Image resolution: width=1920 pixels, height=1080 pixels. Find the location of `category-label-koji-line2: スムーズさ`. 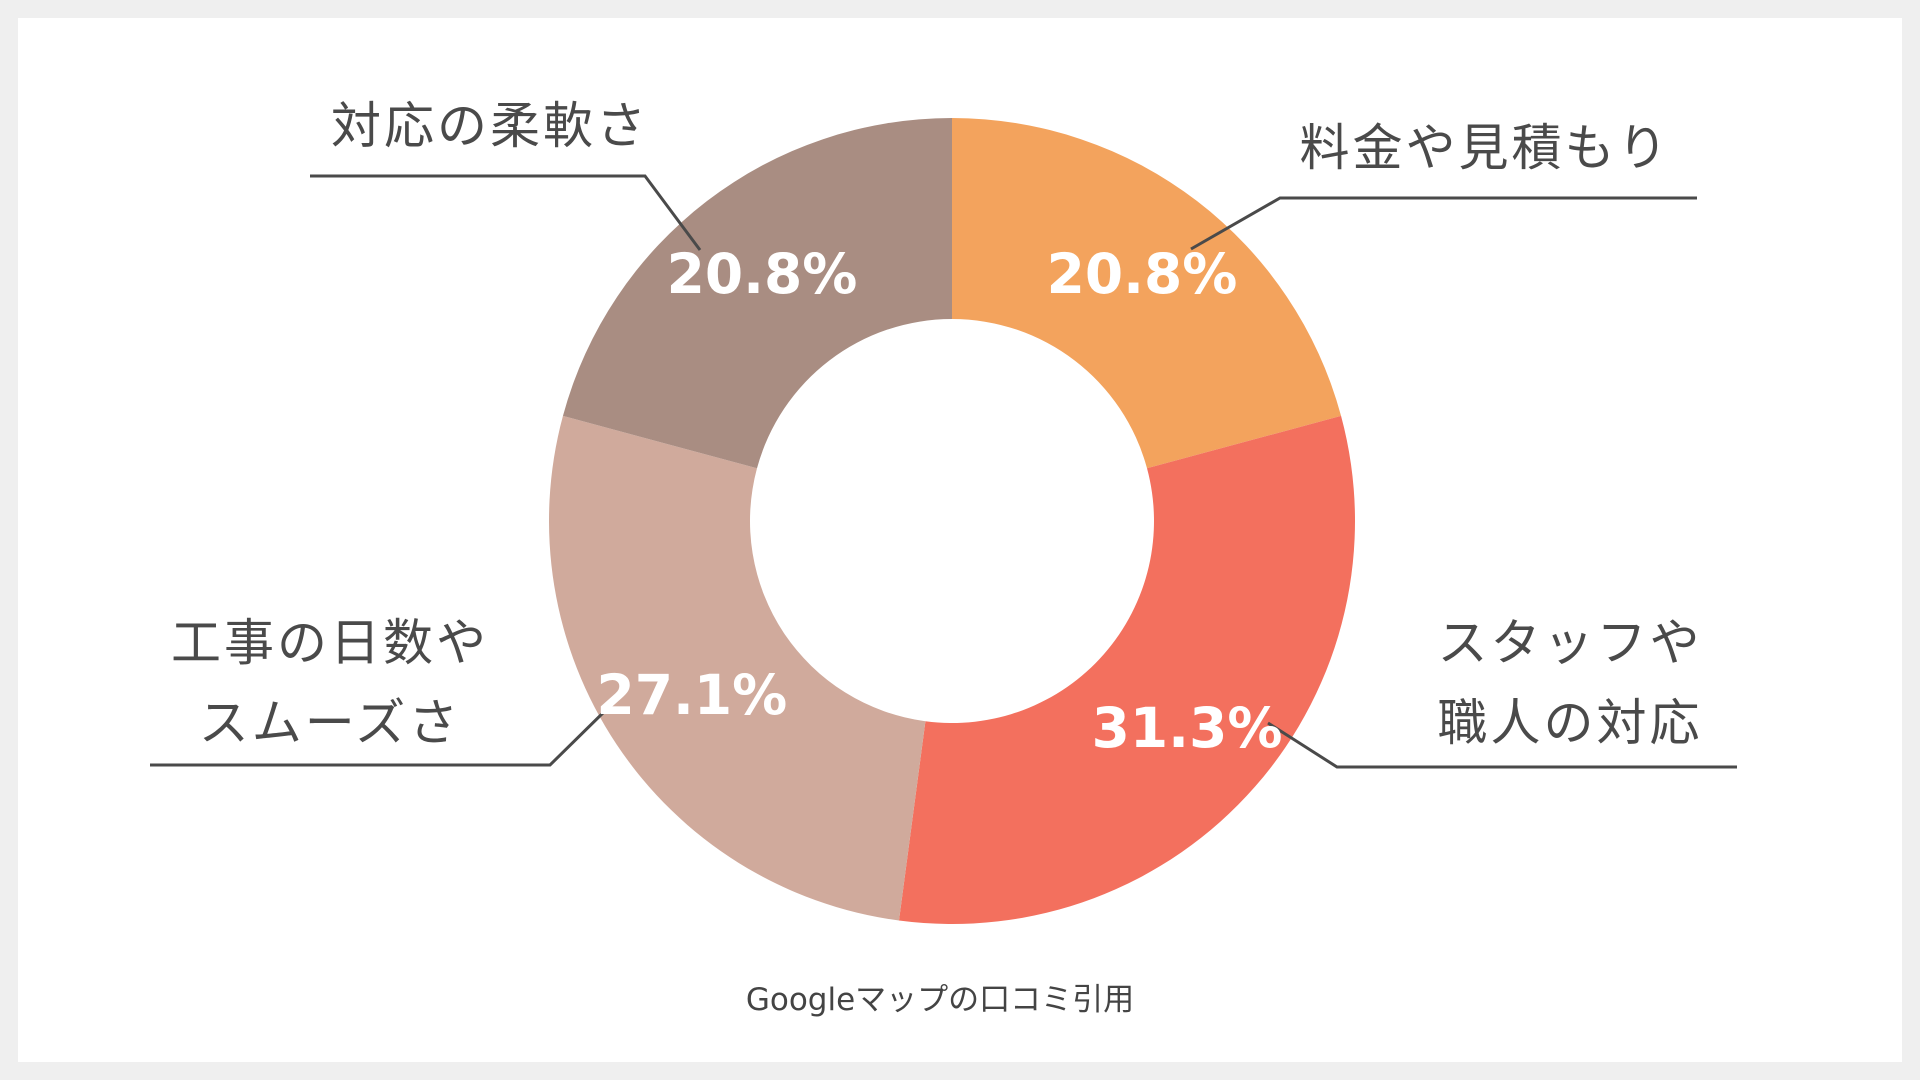

category-label-koji-line2: スムーズさ is located at coordinates (330, 723).